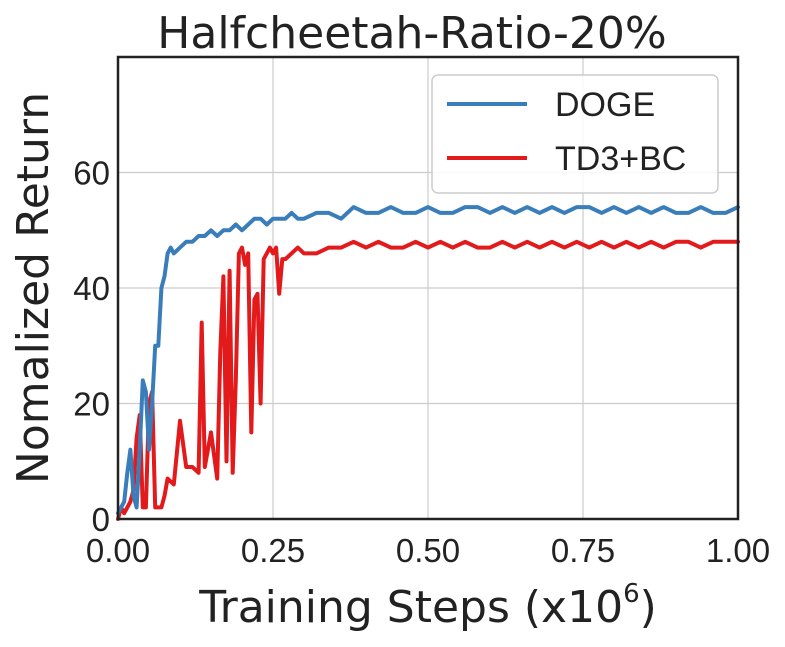  I want to click on x-axis-label-base: 10, so click(595, 607).